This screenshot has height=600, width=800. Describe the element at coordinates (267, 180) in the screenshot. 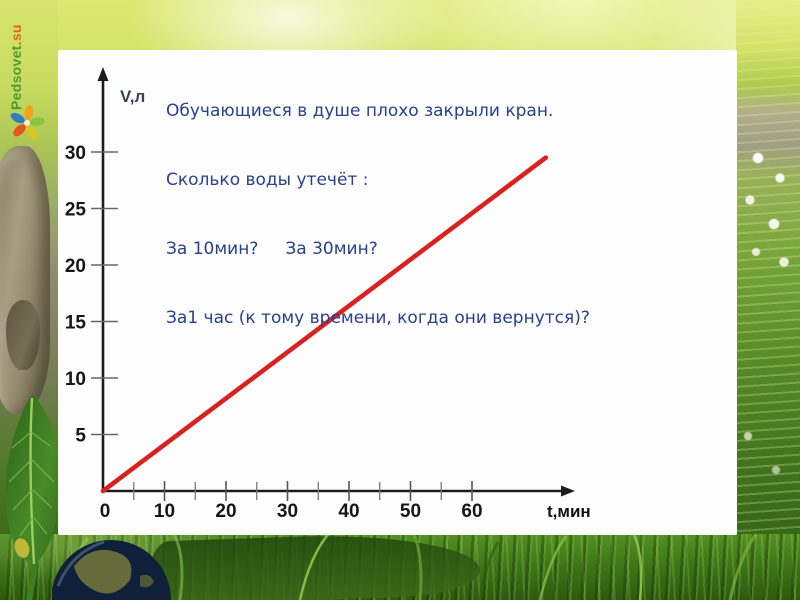

I see `problem-line: Сколько воды утечёт :` at that location.